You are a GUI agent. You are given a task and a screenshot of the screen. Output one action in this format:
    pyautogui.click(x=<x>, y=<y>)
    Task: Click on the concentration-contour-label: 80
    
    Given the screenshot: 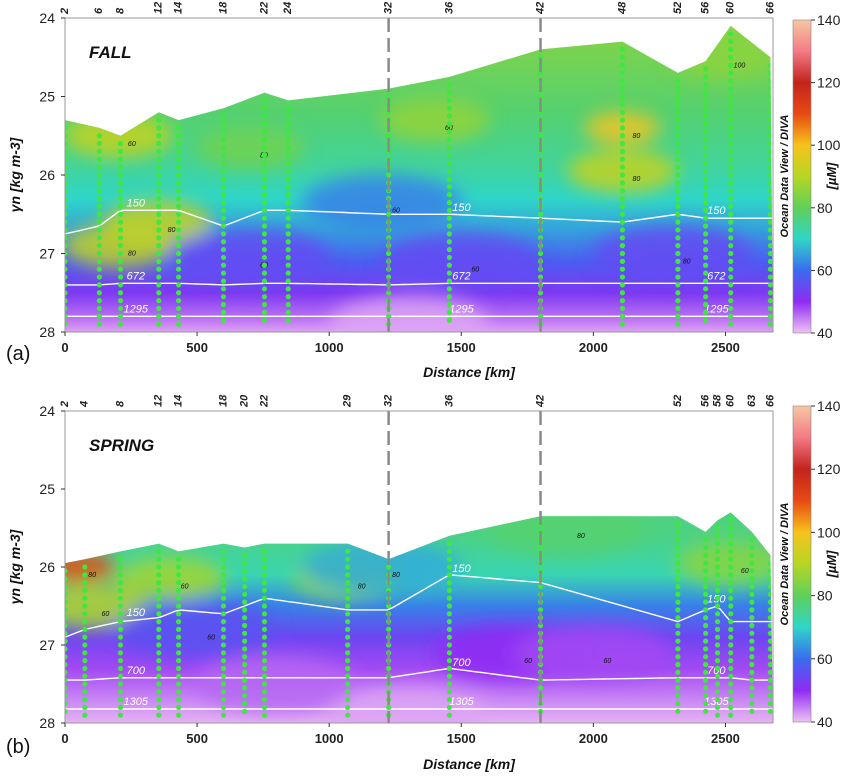 What is the action you would take?
    pyautogui.click(x=637, y=179)
    